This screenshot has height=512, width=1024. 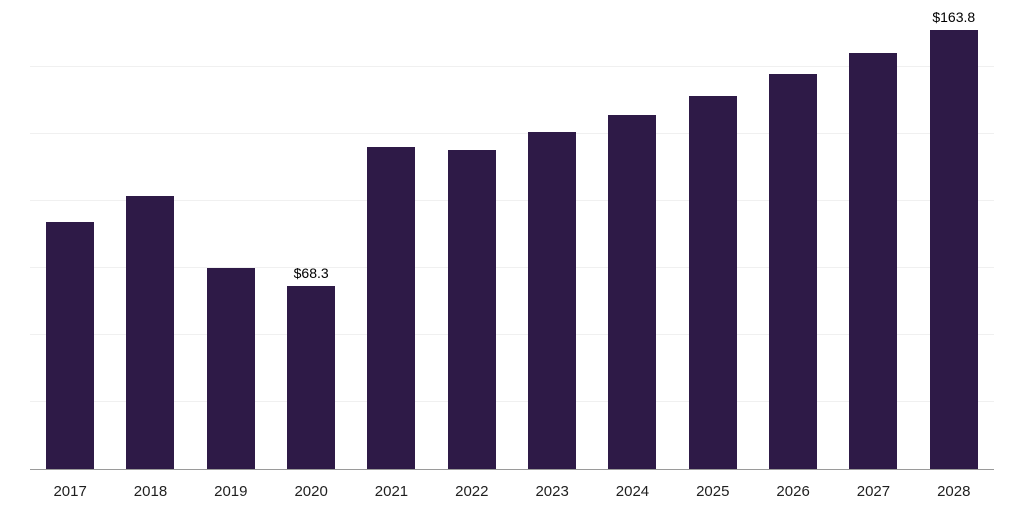 What do you see at coordinates (793, 491) in the screenshot?
I see `x-axis-label-2026: 2026` at bounding box center [793, 491].